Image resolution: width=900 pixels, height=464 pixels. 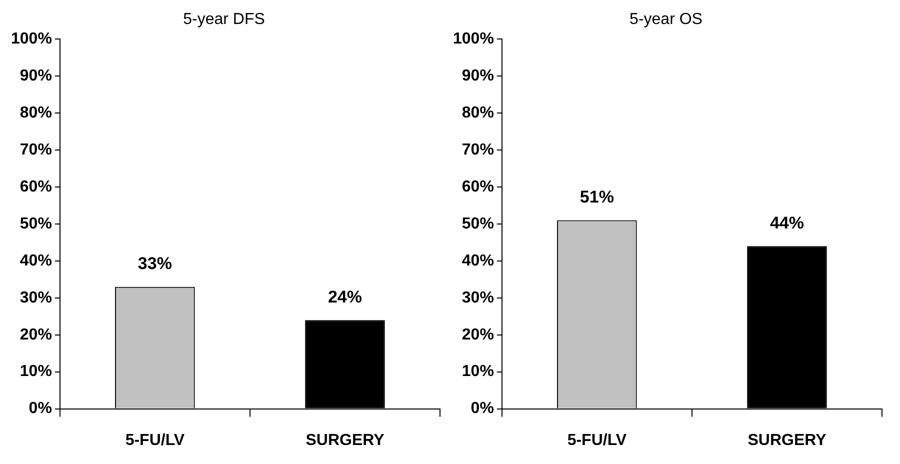 What do you see at coordinates (155, 264) in the screenshot?
I see `data-label: 33%` at bounding box center [155, 264].